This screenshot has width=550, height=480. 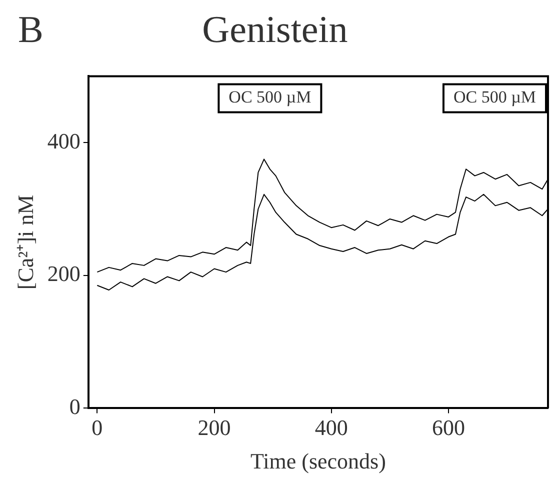 I want to click on text: B, so click(x=31, y=30).